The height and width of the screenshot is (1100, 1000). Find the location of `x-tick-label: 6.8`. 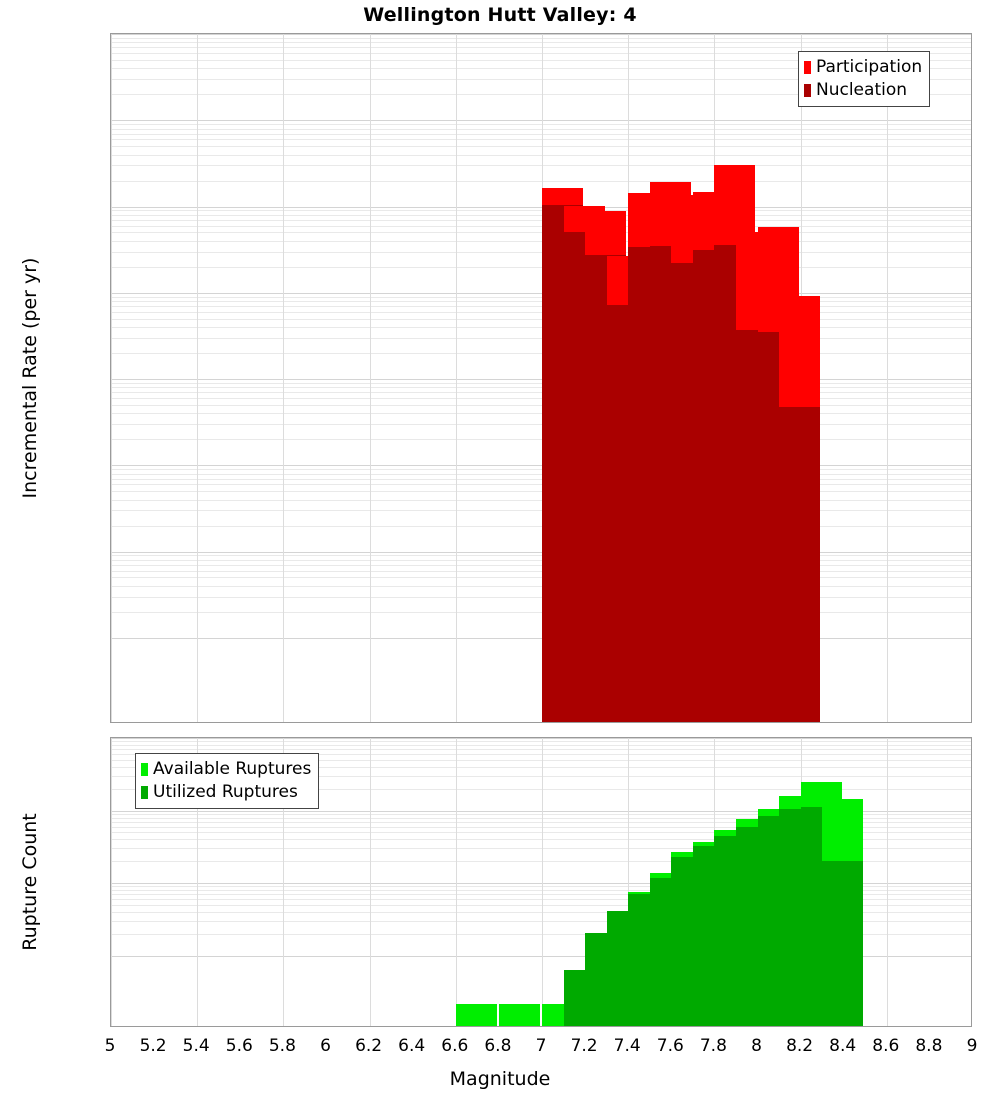

x-tick-label: 6.8 is located at coordinates (498, 1046).